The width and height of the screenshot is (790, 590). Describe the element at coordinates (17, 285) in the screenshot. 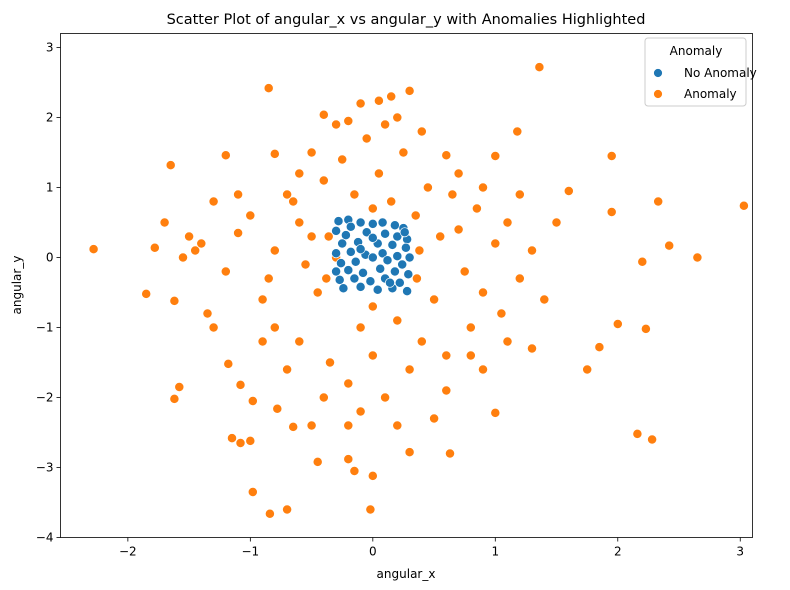

I see `y-axis-label: angular_y` at that location.